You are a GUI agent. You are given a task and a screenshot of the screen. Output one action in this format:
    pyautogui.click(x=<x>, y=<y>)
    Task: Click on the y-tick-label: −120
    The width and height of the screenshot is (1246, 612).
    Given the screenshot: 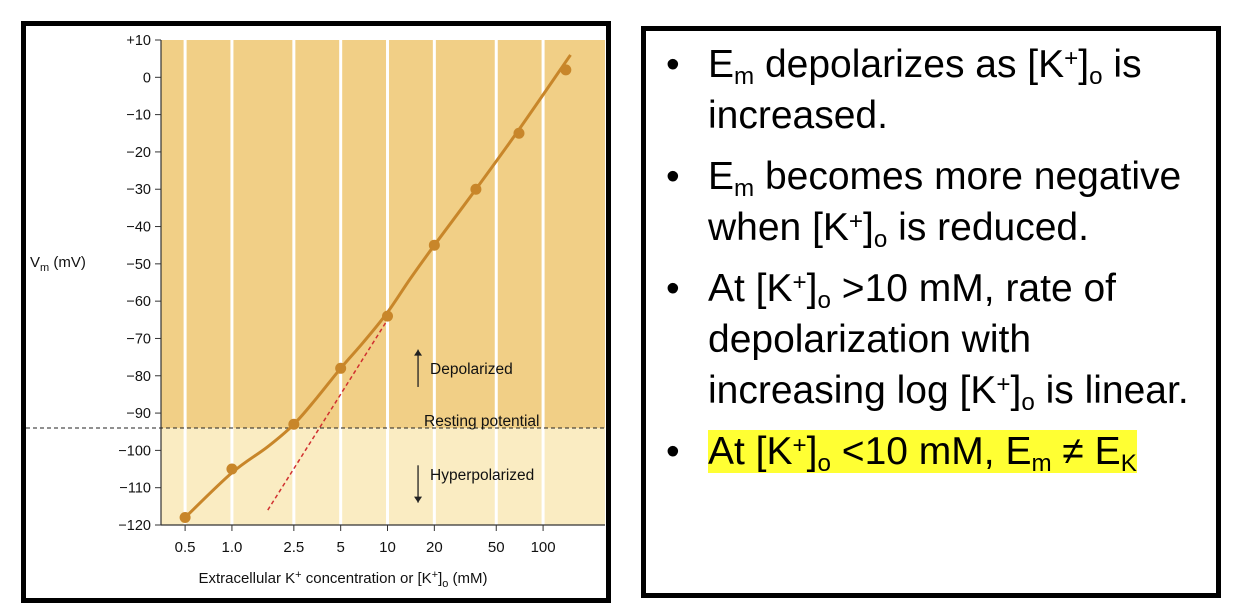 What is the action you would take?
    pyautogui.click(x=134, y=526)
    